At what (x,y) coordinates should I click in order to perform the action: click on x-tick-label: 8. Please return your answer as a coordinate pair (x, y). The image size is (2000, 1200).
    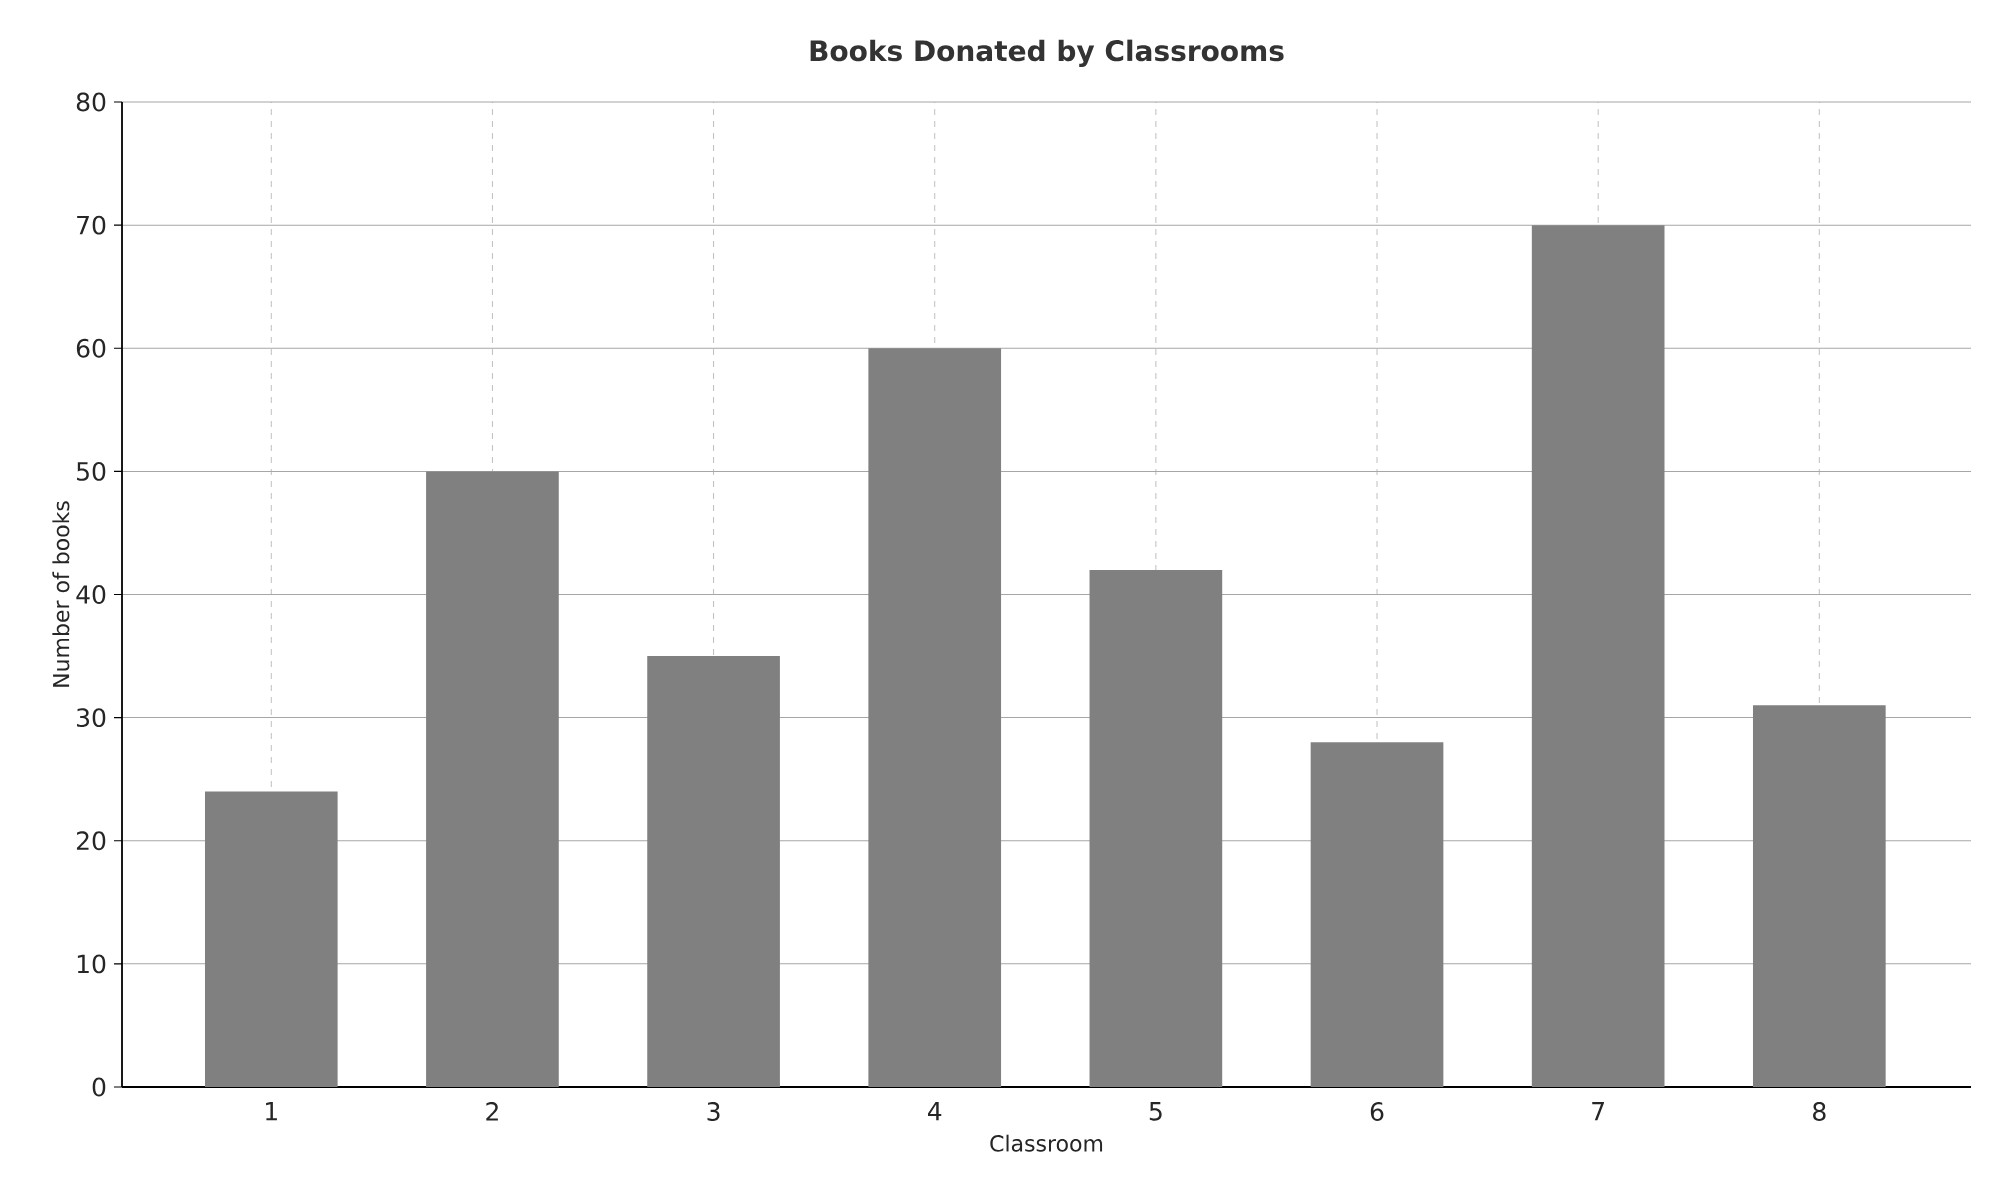
    Looking at the image, I should click on (1819, 1111).